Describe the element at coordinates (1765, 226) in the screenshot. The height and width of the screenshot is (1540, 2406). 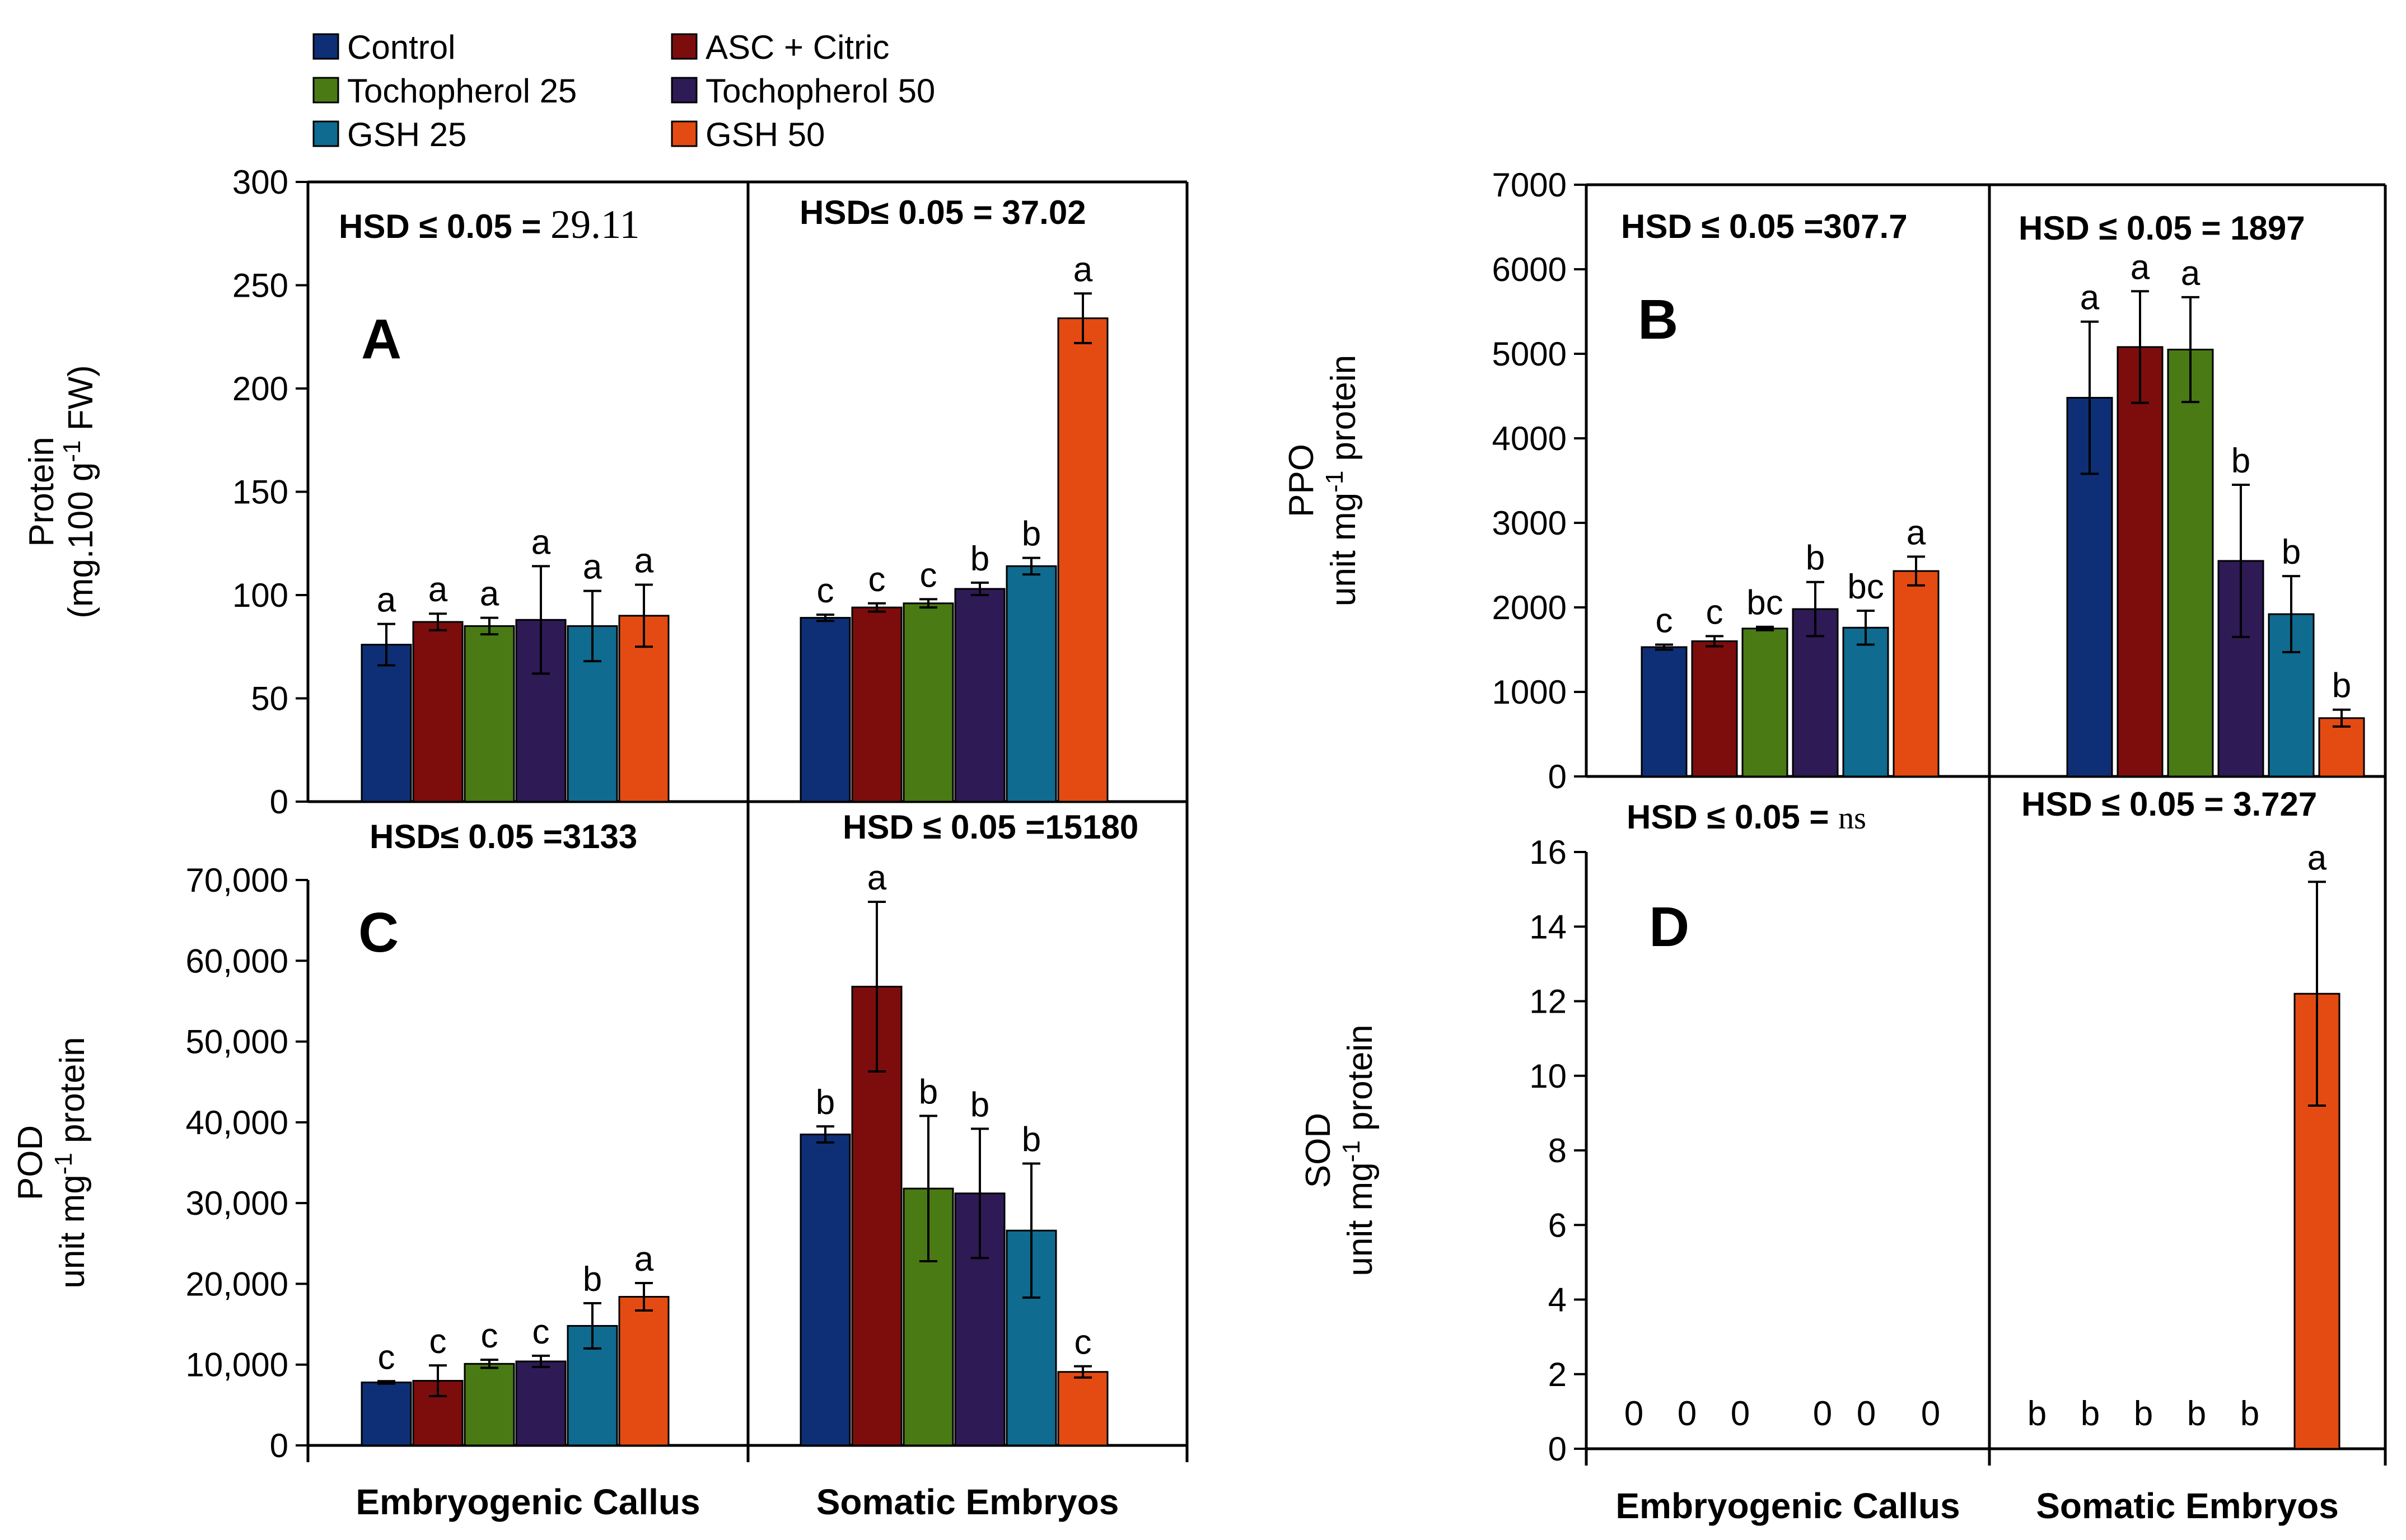
I see `hsd-annotation: HSD ≤ 0.05 =307.7` at that location.